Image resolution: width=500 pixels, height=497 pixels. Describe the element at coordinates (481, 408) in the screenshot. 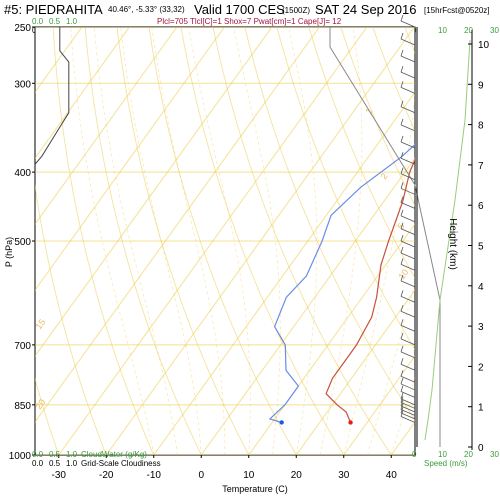

I see `height-tick-label: 1` at that location.